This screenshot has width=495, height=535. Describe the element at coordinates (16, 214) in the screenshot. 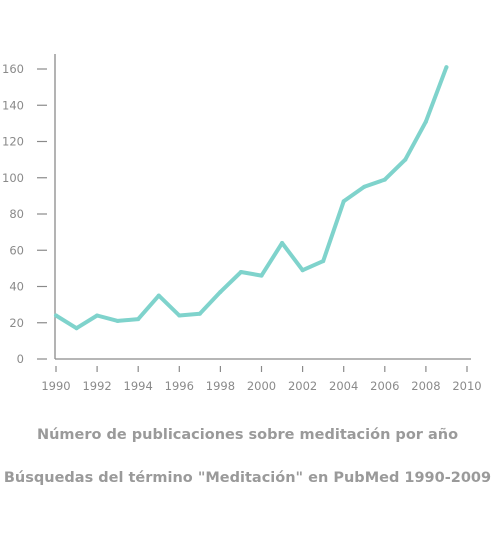

I see `y-tick-label: 80` at that location.